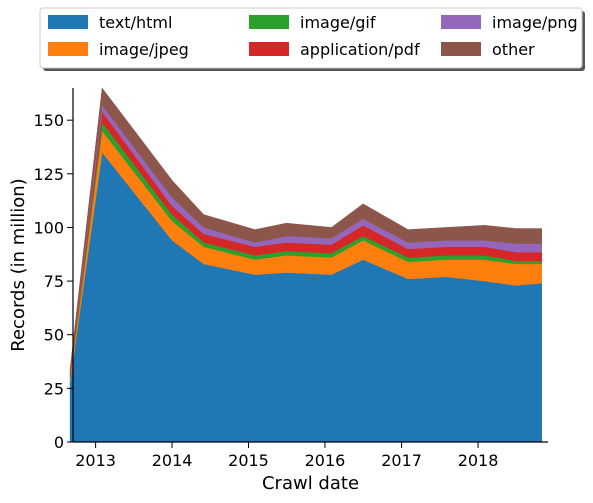 Image resolution: width=593 pixels, height=503 pixels. I want to click on legend-swatch-image-png, so click(461, 22).